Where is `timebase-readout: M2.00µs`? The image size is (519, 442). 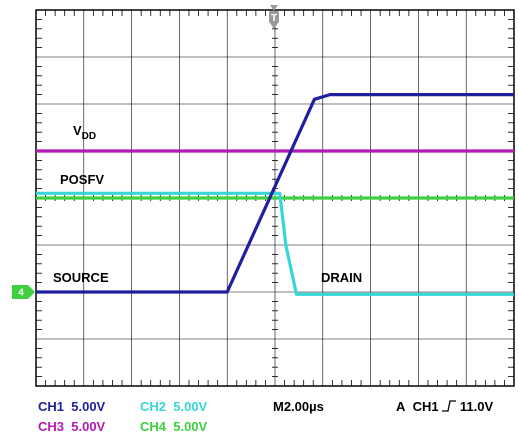 timebase-readout: M2.00µs is located at coordinates (298, 406).